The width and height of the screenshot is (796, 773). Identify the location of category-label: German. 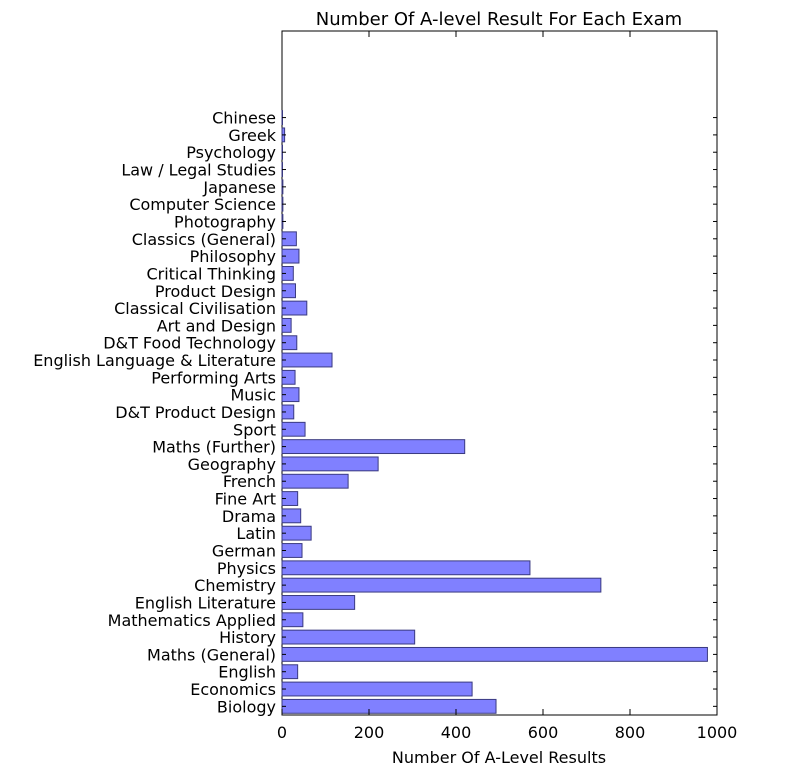
(244, 550).